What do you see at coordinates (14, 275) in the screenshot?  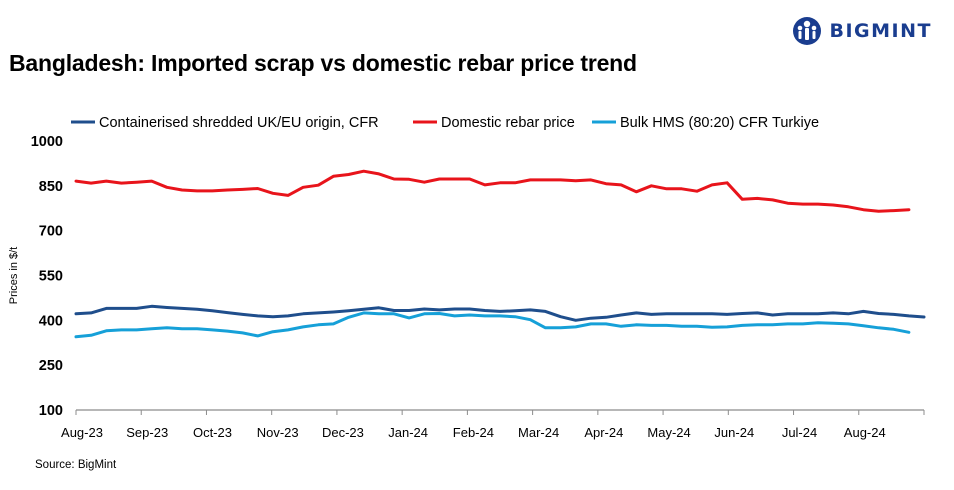 I see `y-axis-title: Prices in $/t` at bounding box center [14, 275].